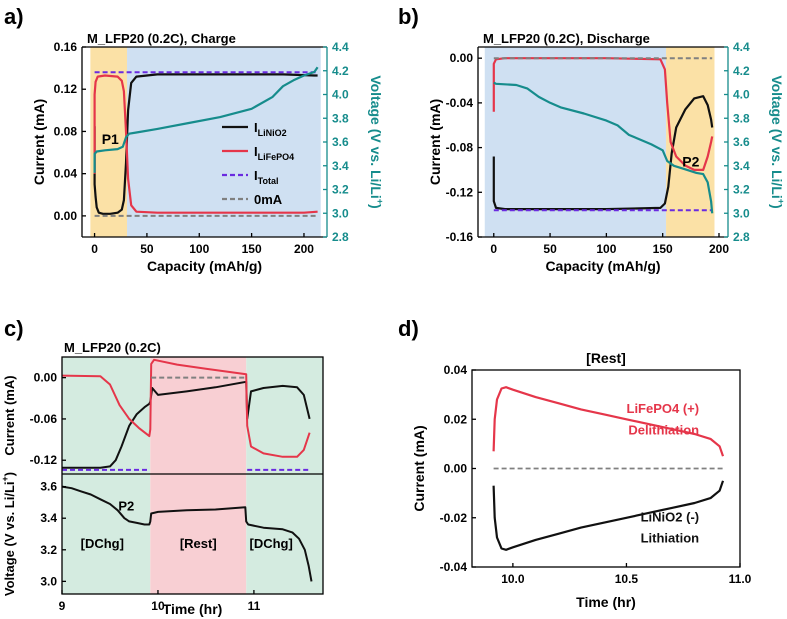 Image resolution: width=787 pixels, height=619 pixels. Describe the element at coordinates (9, 415) in the screenshot. I see `y-axis-label-current: Current (mA)` at that location.